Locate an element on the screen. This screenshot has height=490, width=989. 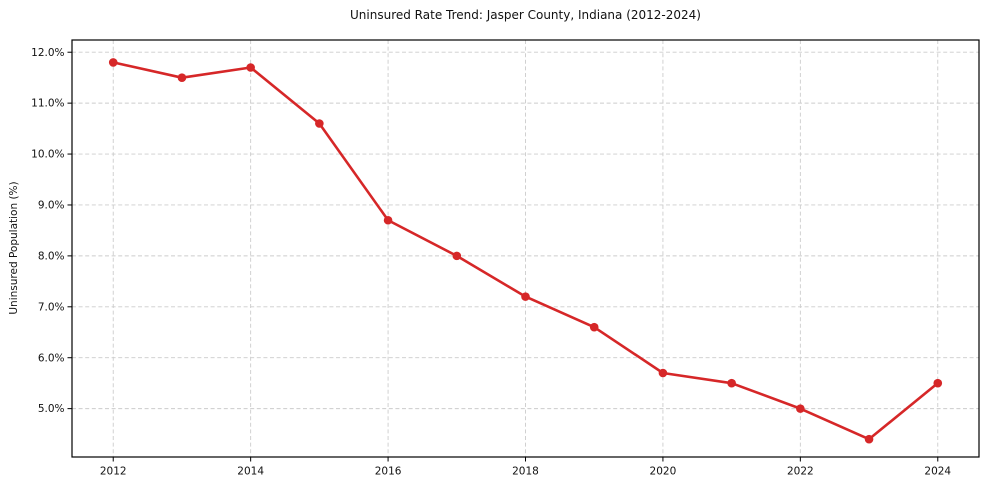
x-tick-label: 2024 is located at coordinates (937, 472).